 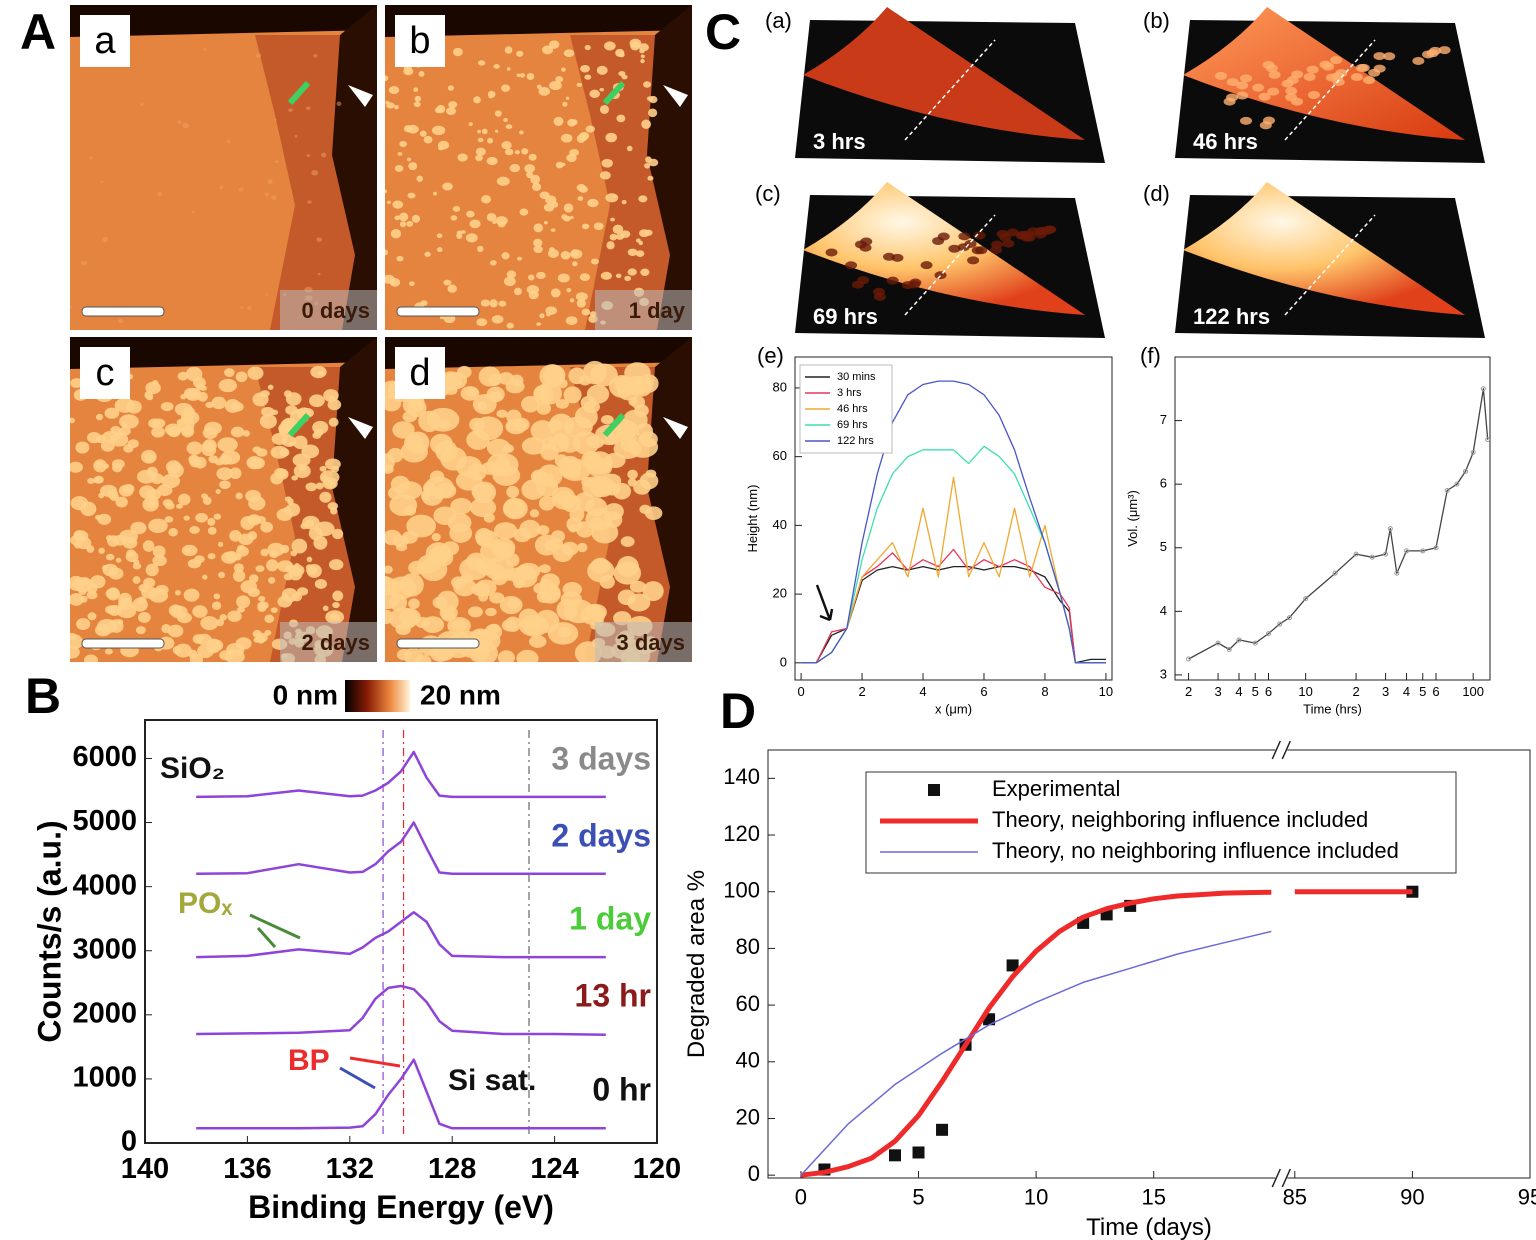 What do you see at coordinates (1281, 750) in the screenshot?
I see `axis-break-gap` at bounding box center [1281, 750].